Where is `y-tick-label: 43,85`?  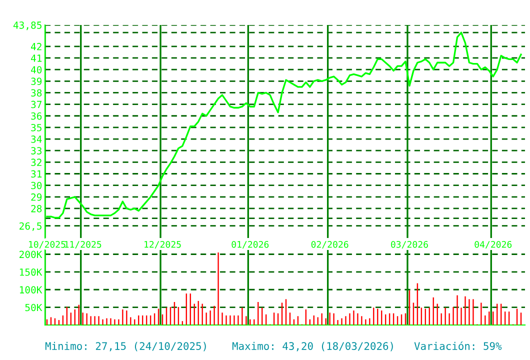
y-tick-label: 43,85 is located at coordinates (27, 26).